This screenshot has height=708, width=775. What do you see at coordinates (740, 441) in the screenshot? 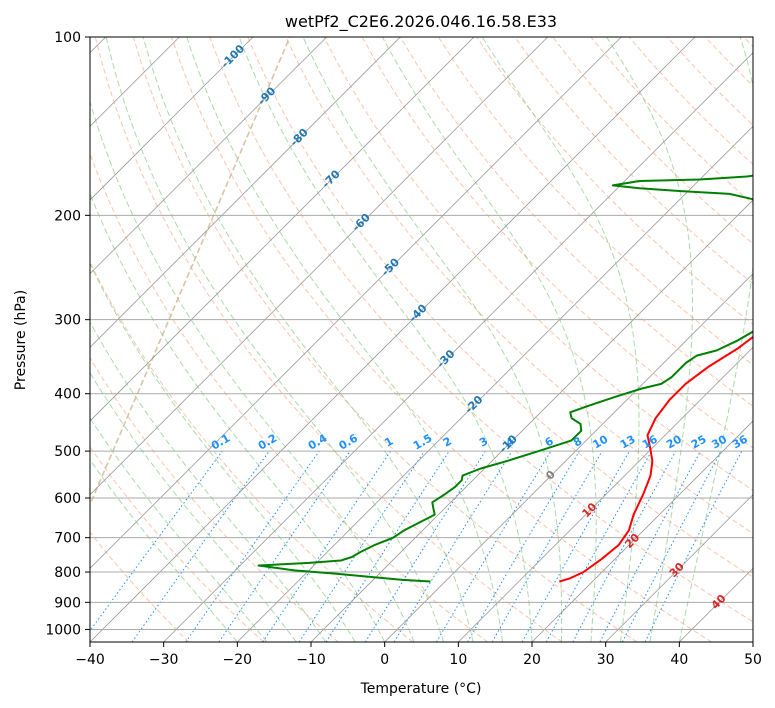
I see `mixing-ratio-label: 36` at bounding box center [740, 441].